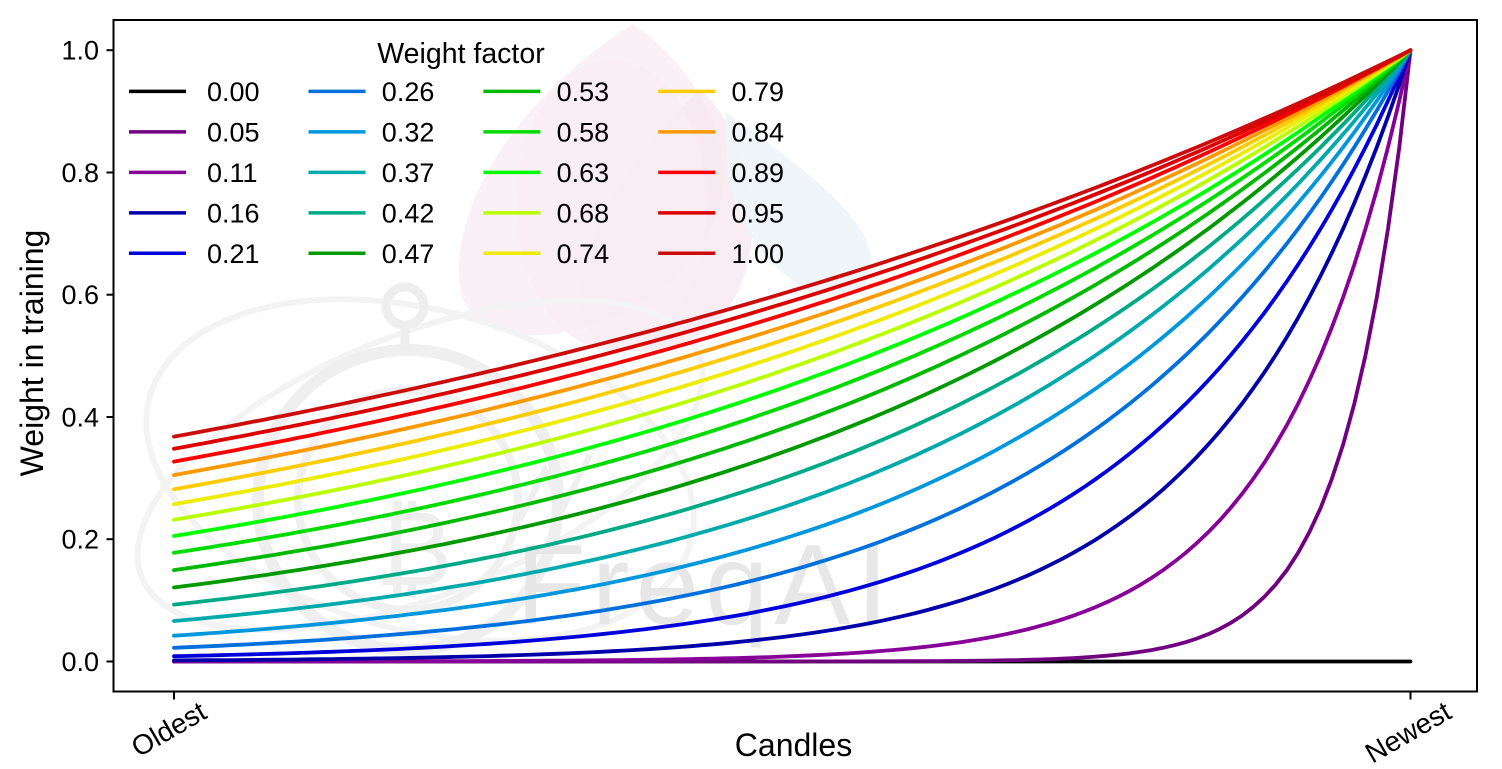  I want to click on svg-text: 0.2, so click(80, 540).